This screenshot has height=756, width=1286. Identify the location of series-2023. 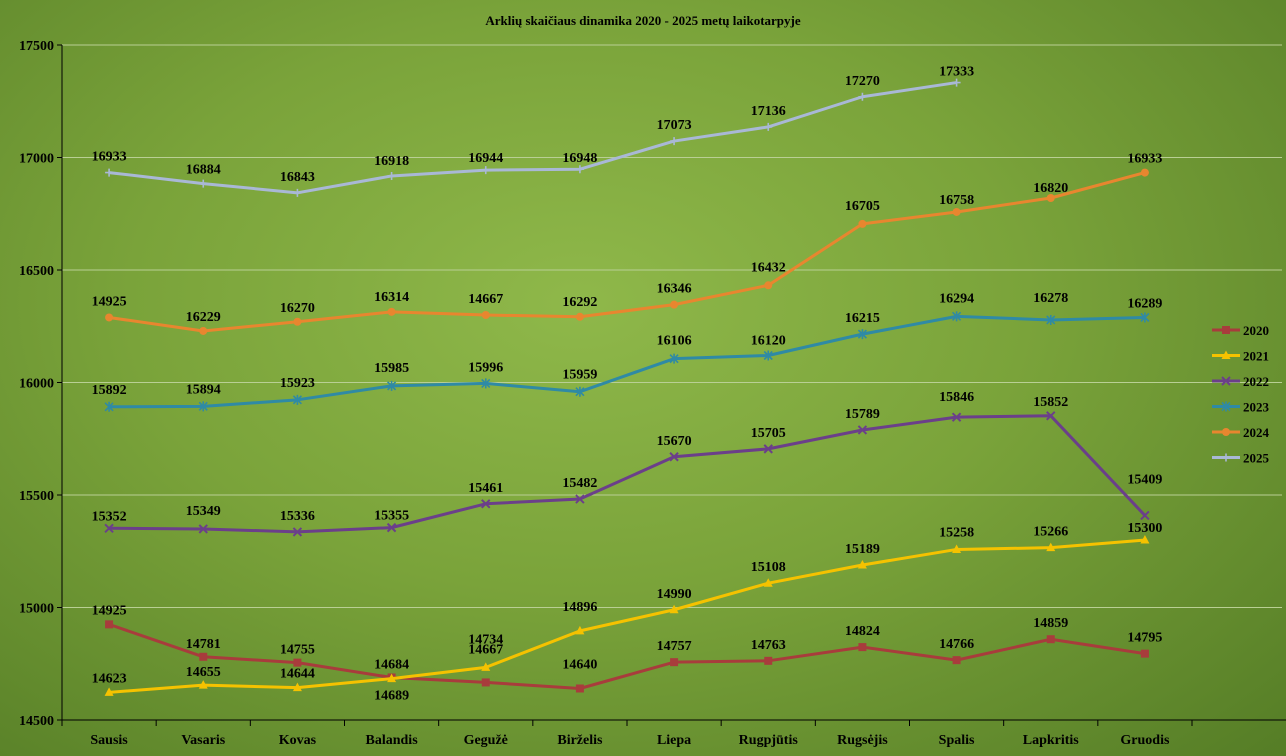
(627, 361).